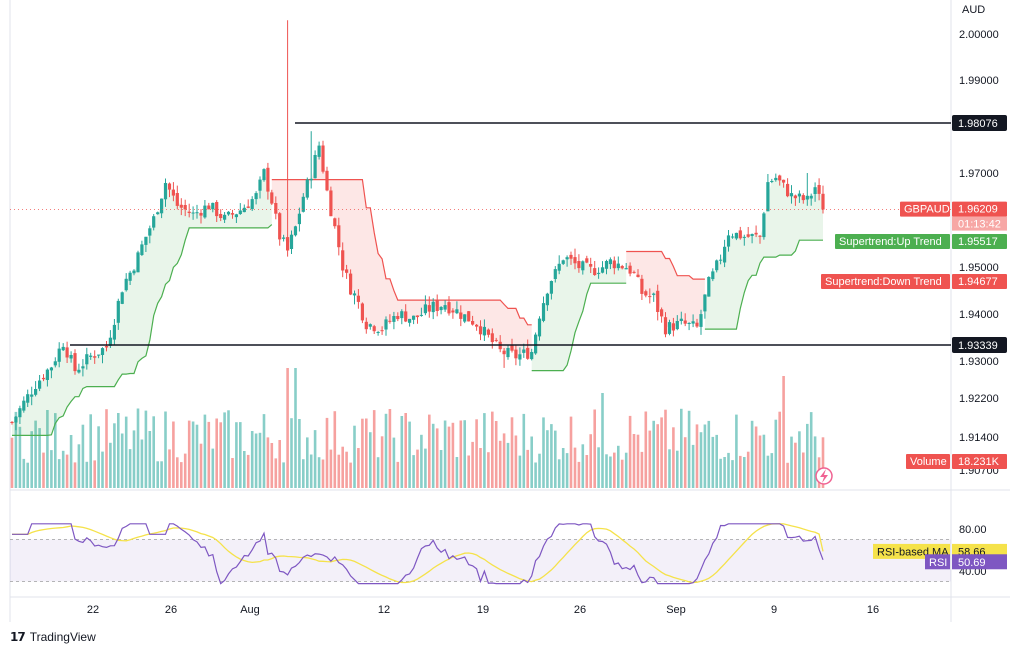 This screenshot has width=1024, height=656. What do you see at coordinates (927, 210) in the screenshot?
I see `symbol-tag-label: GBPAUD` at bounding box center [927, 210].